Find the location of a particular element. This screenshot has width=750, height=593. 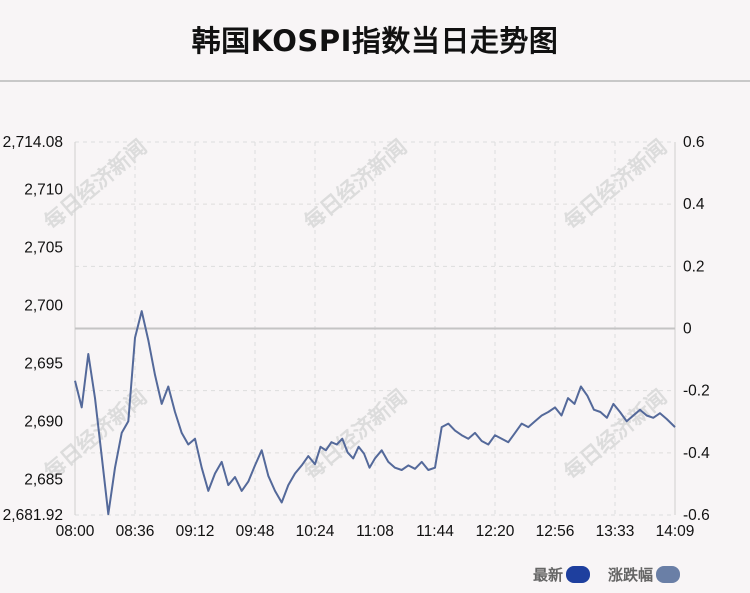

legend-swatch-change is located at coordinates (668, 574).